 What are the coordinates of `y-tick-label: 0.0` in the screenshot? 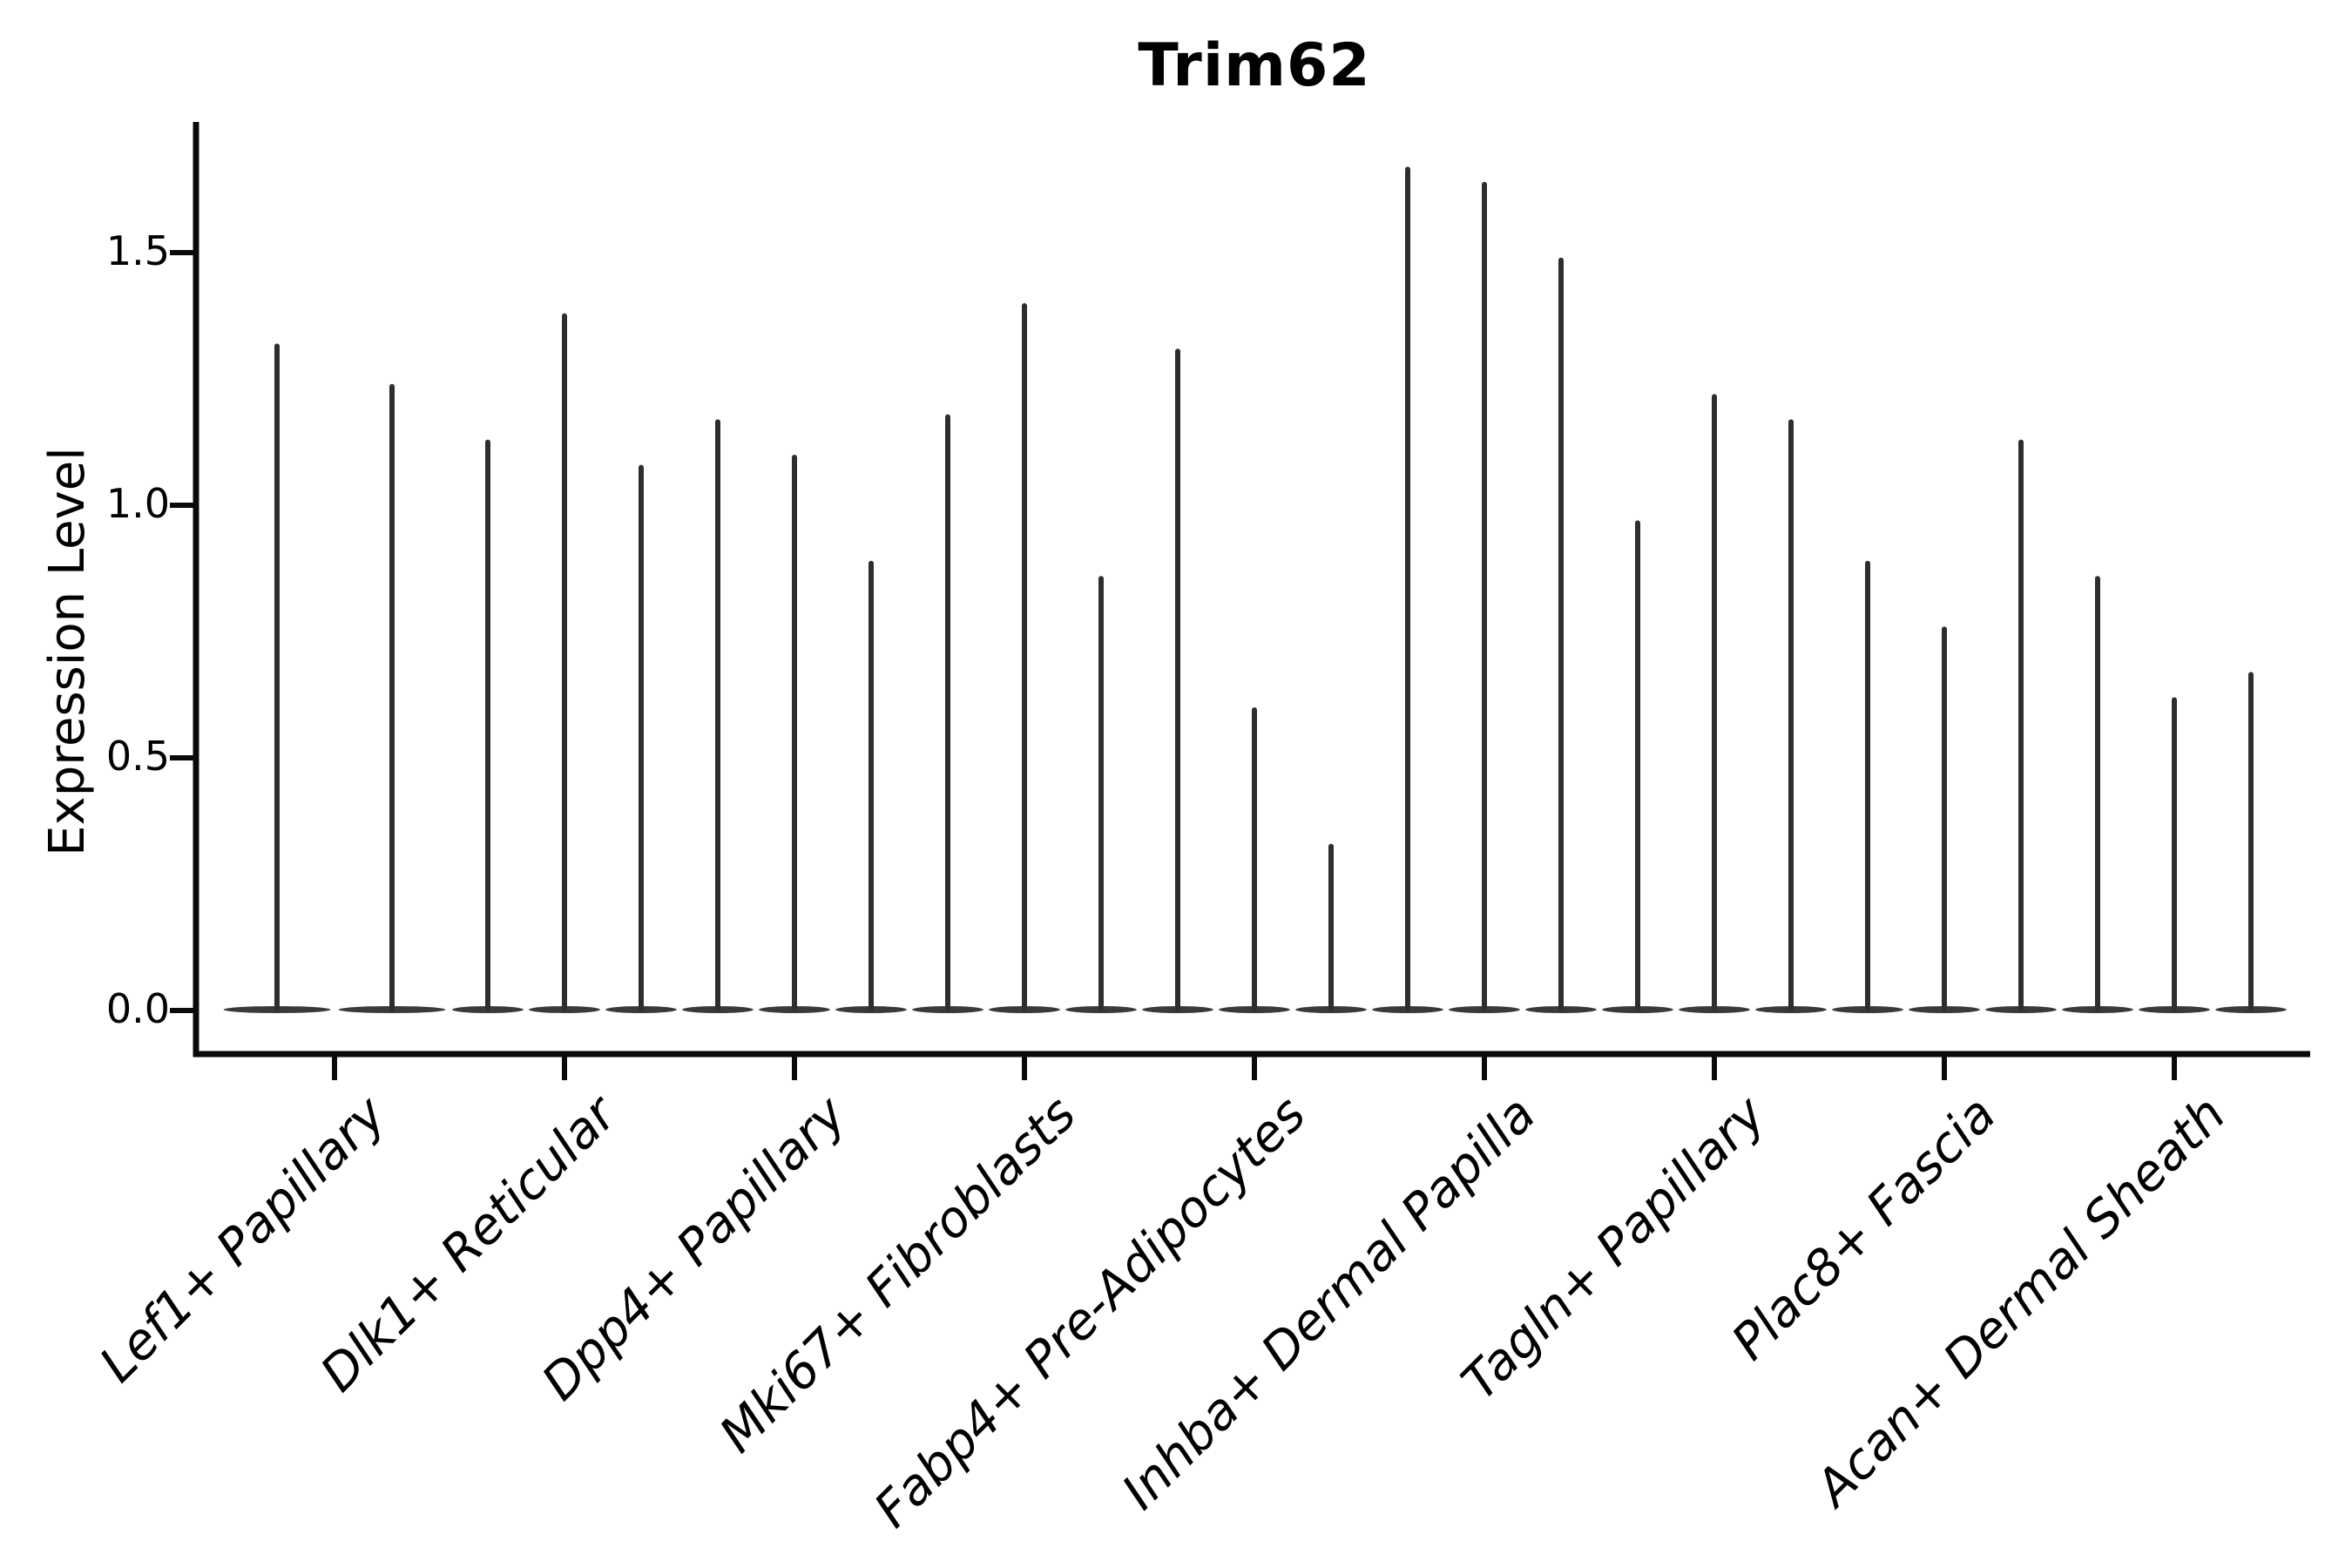 It's located at (137, 1008).